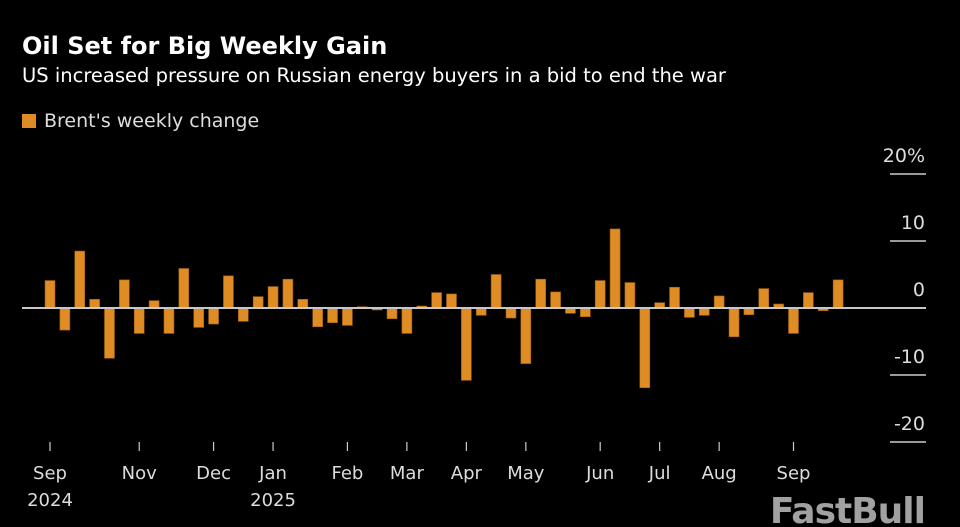 The height and width of the screenshot is (527, 960). Describe the element at coordinates (847, 509) in the screenshot. I see `fastbull-watermark-logo: FastBull` at that location.